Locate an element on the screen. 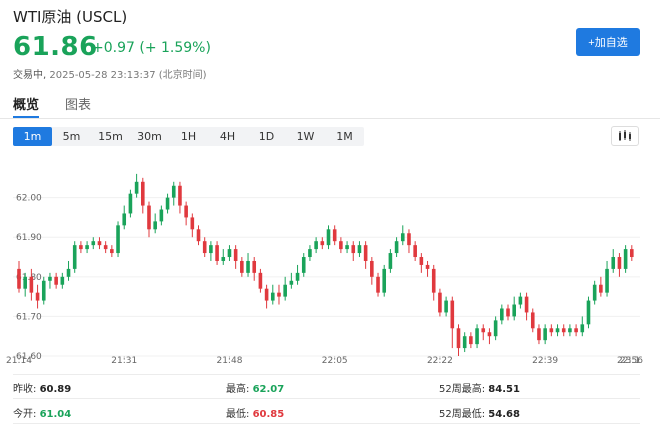 The image size is (660, 437). x-tick-label: 23:1 is located at coordinates (630, 361).